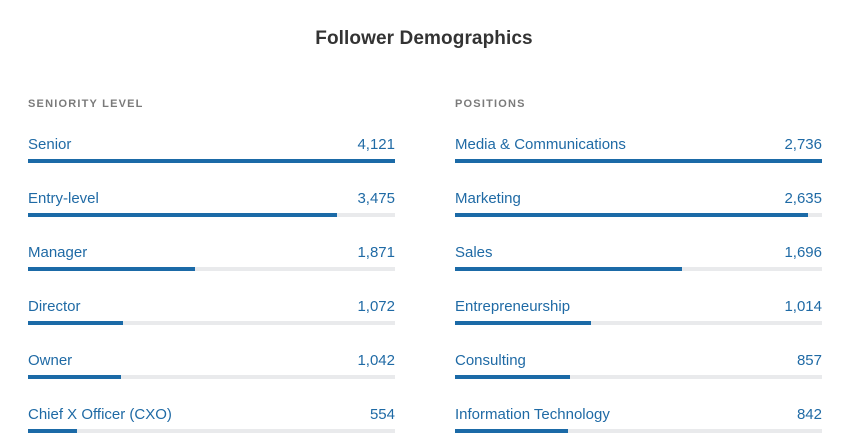  I want to click on bar-row: Marketing 2,635, so click(638, 213).